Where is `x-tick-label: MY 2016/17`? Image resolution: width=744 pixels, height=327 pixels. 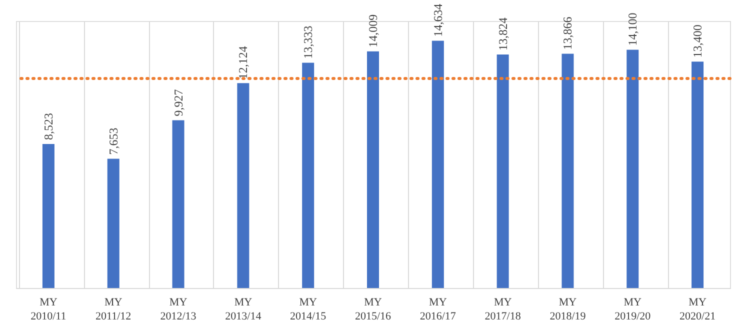
x-tick-label: MY 2016/17 is located at coordinates (438, 309).